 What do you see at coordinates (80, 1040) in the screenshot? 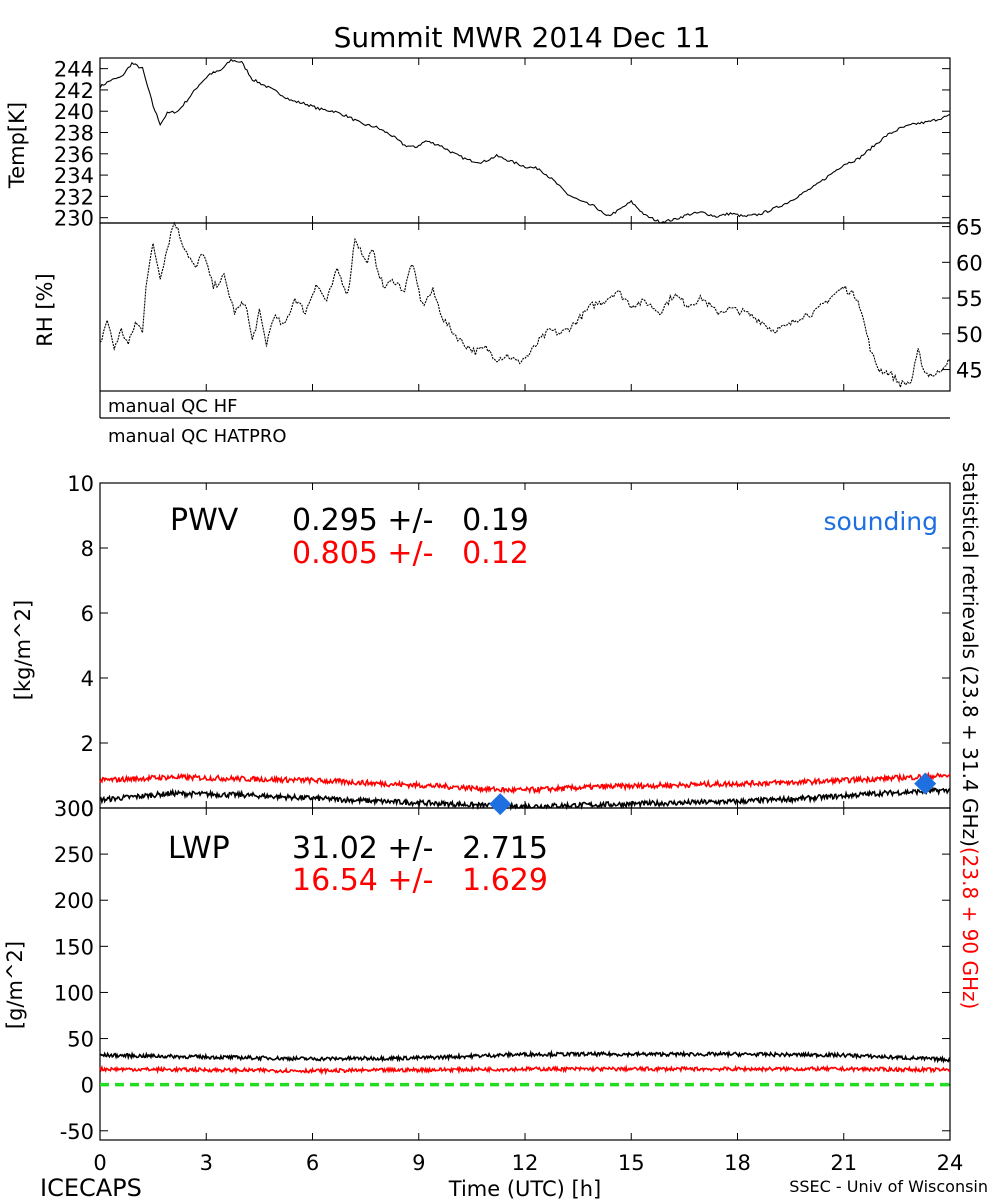
I see `lwp-ytick-label-2: 50` at bounding box center [80, 1040].